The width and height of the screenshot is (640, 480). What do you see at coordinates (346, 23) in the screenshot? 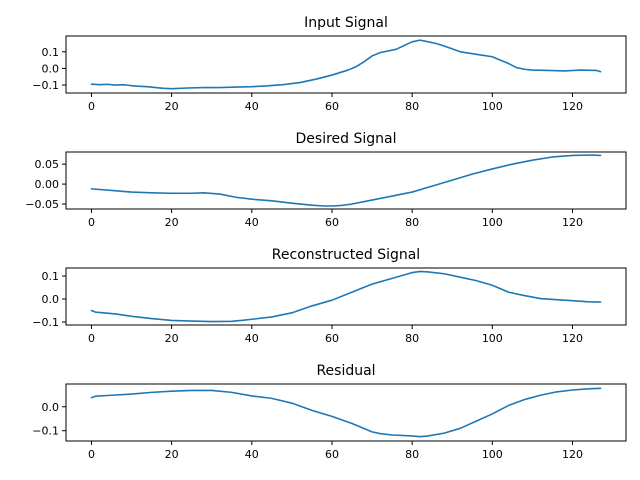
I see `subplot-title: Input Signal` at bounding box center [346, 23].